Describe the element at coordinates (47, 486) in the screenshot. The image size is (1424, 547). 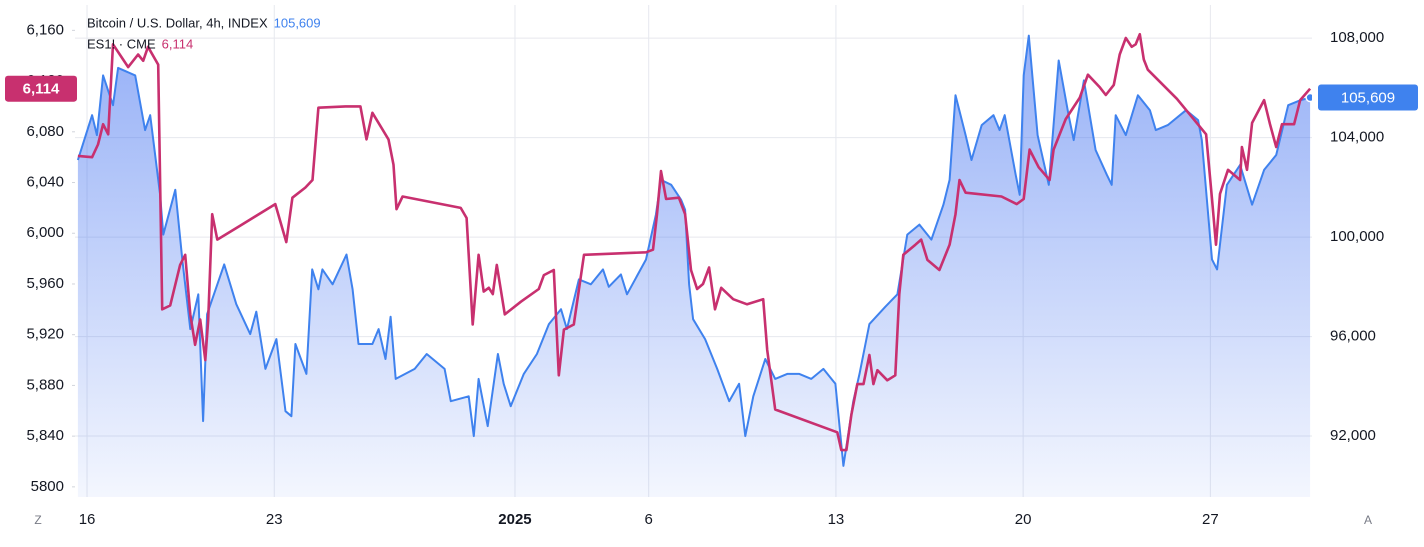
I see `y-tick-label: 5800` at that location.